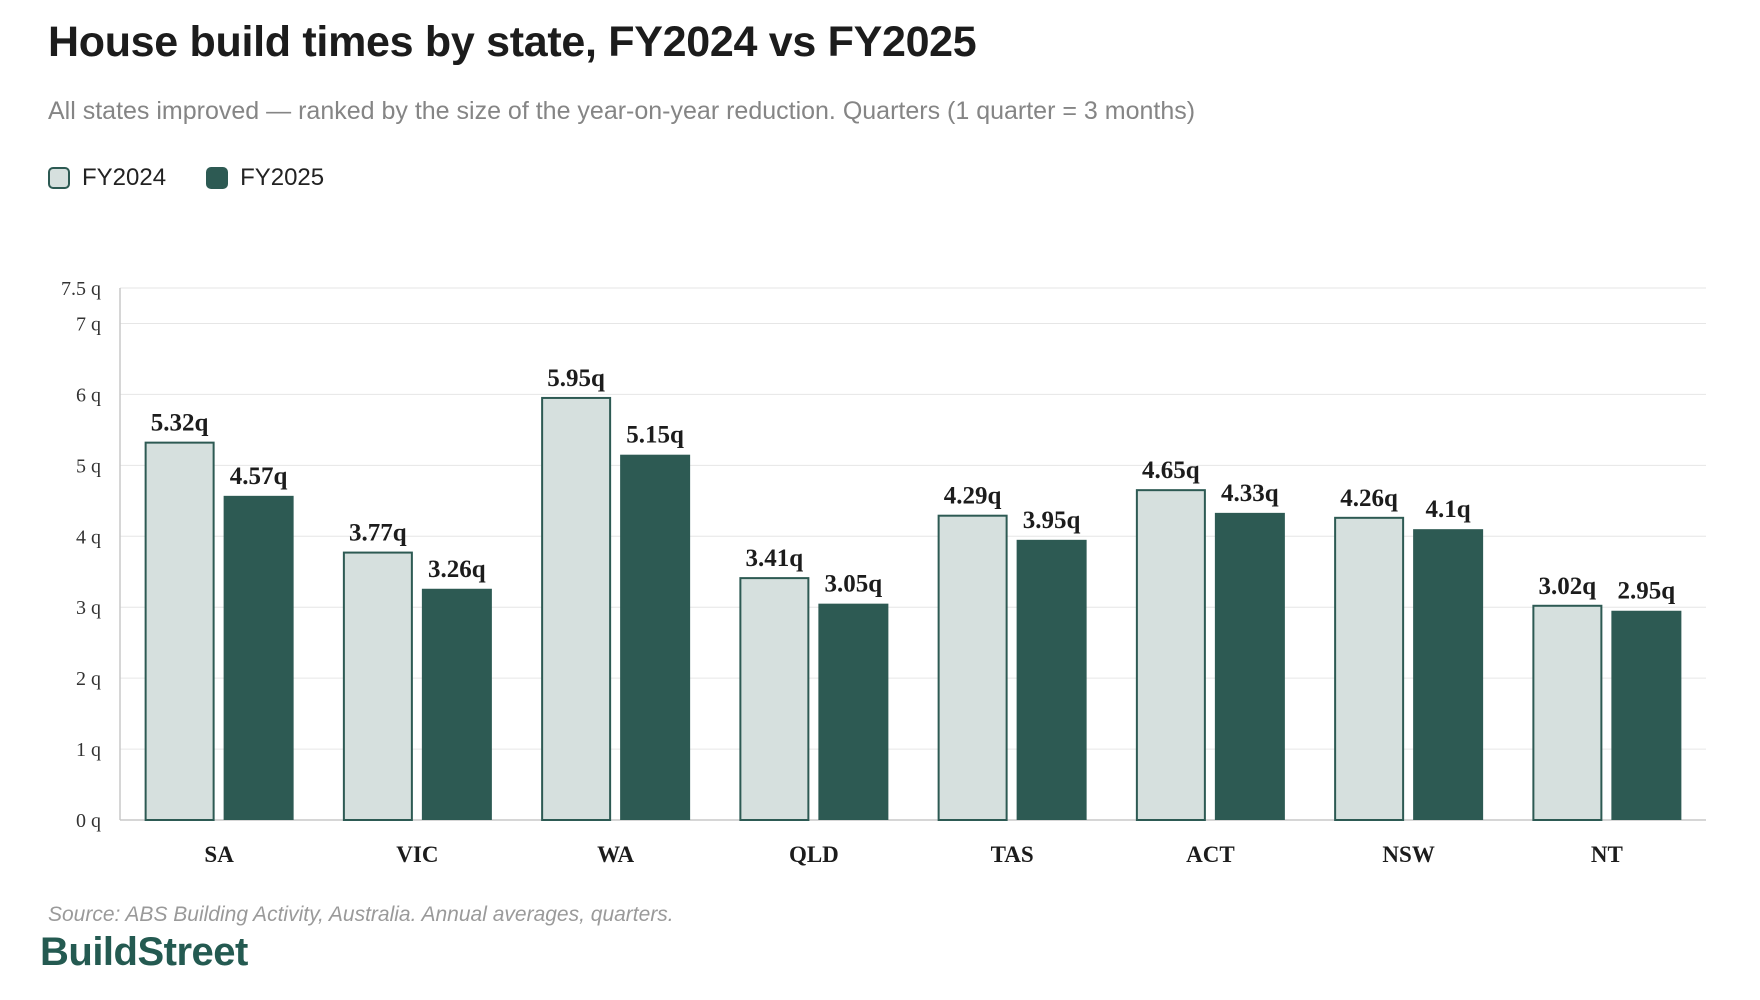 The height and width of the screenshot is (1000, 1760). Describe the element at coordinates (814, 854) in the screenshot. I see `x-tick-label: QLD` at that location.